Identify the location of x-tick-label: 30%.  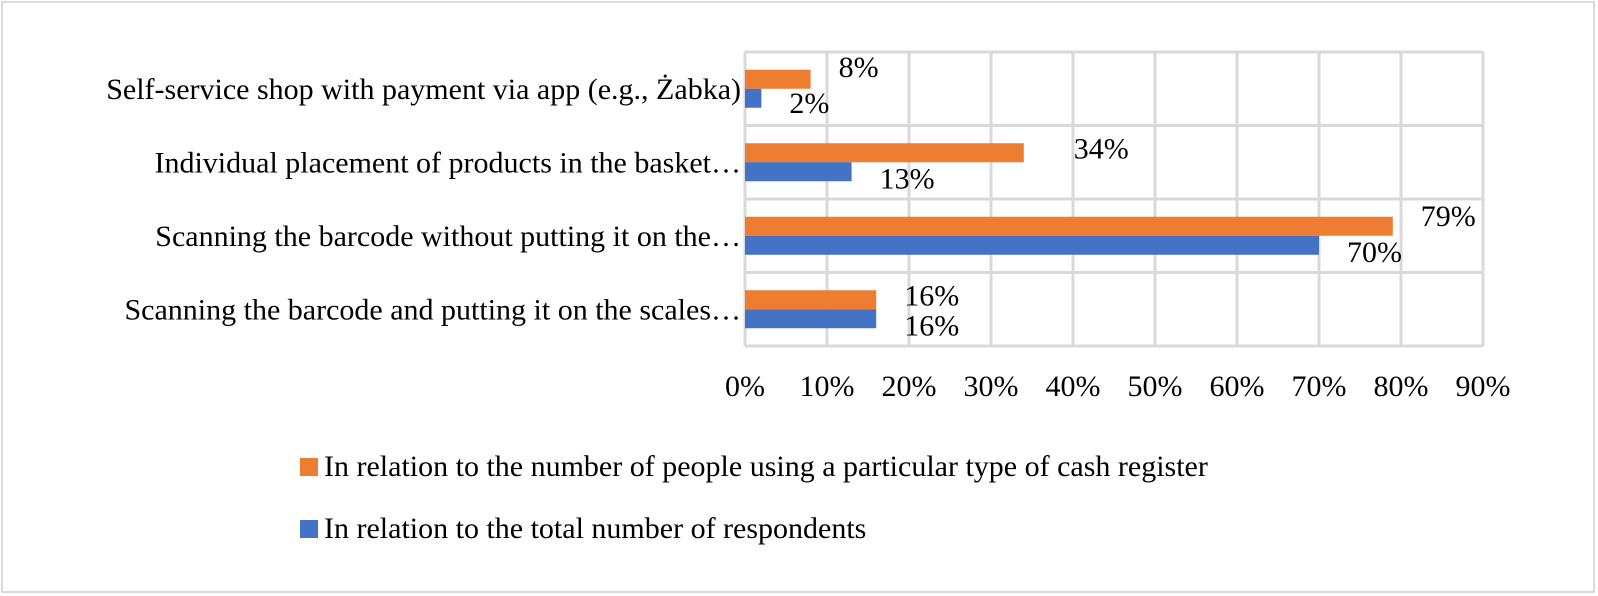
(991, 386).